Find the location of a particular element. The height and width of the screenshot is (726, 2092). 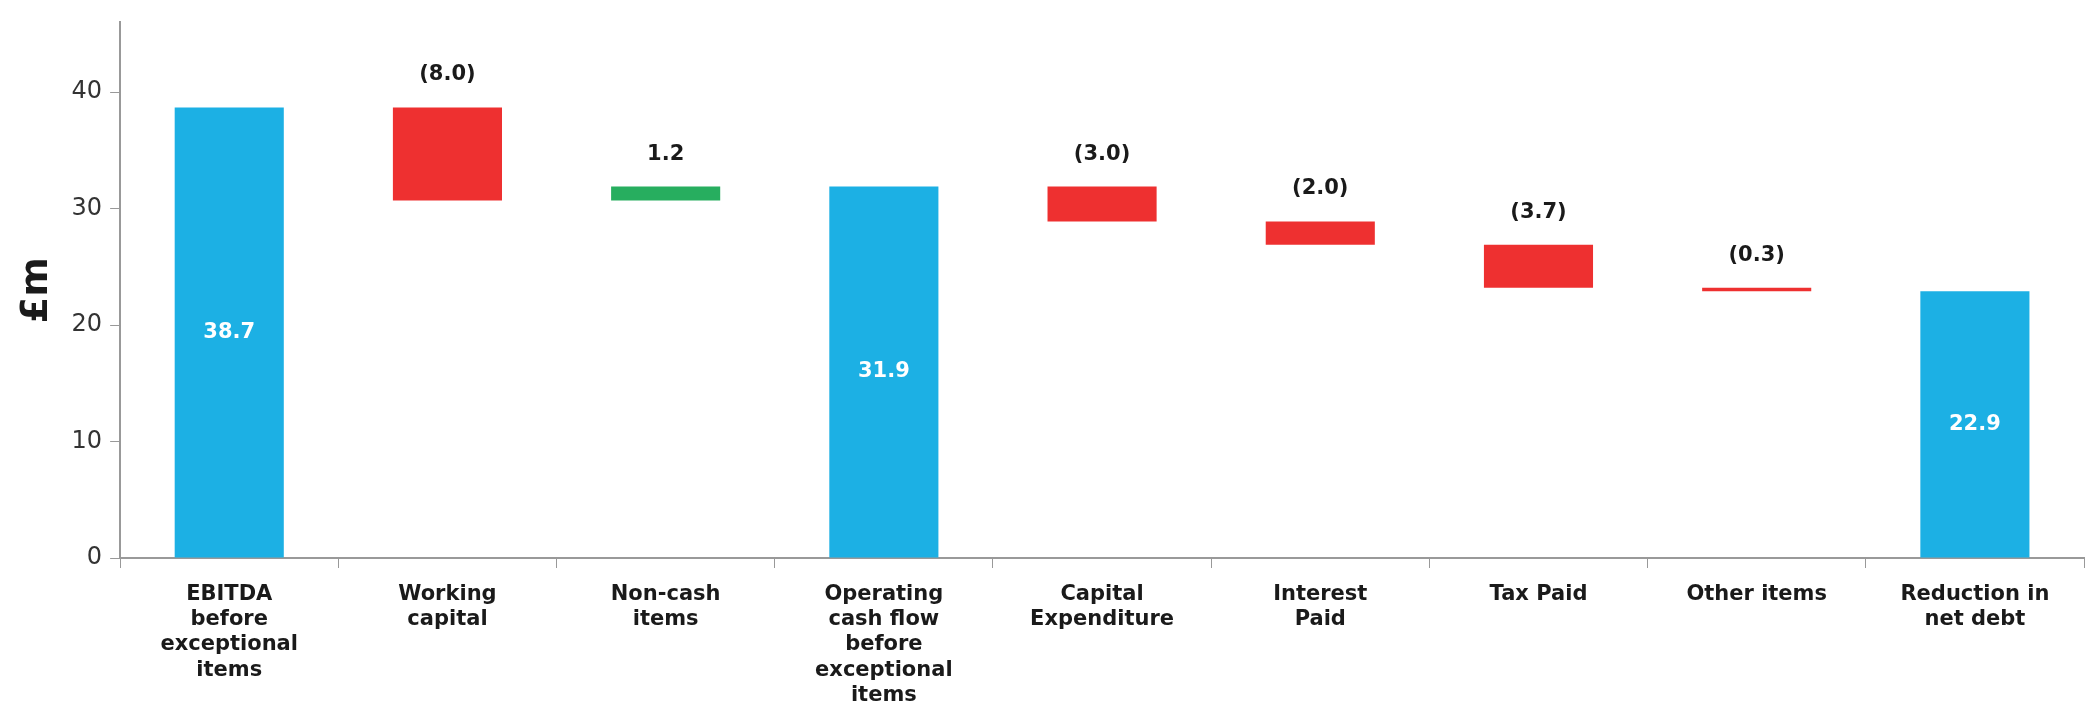

data-label: (2.0) is located at coordinates (1320, 187).